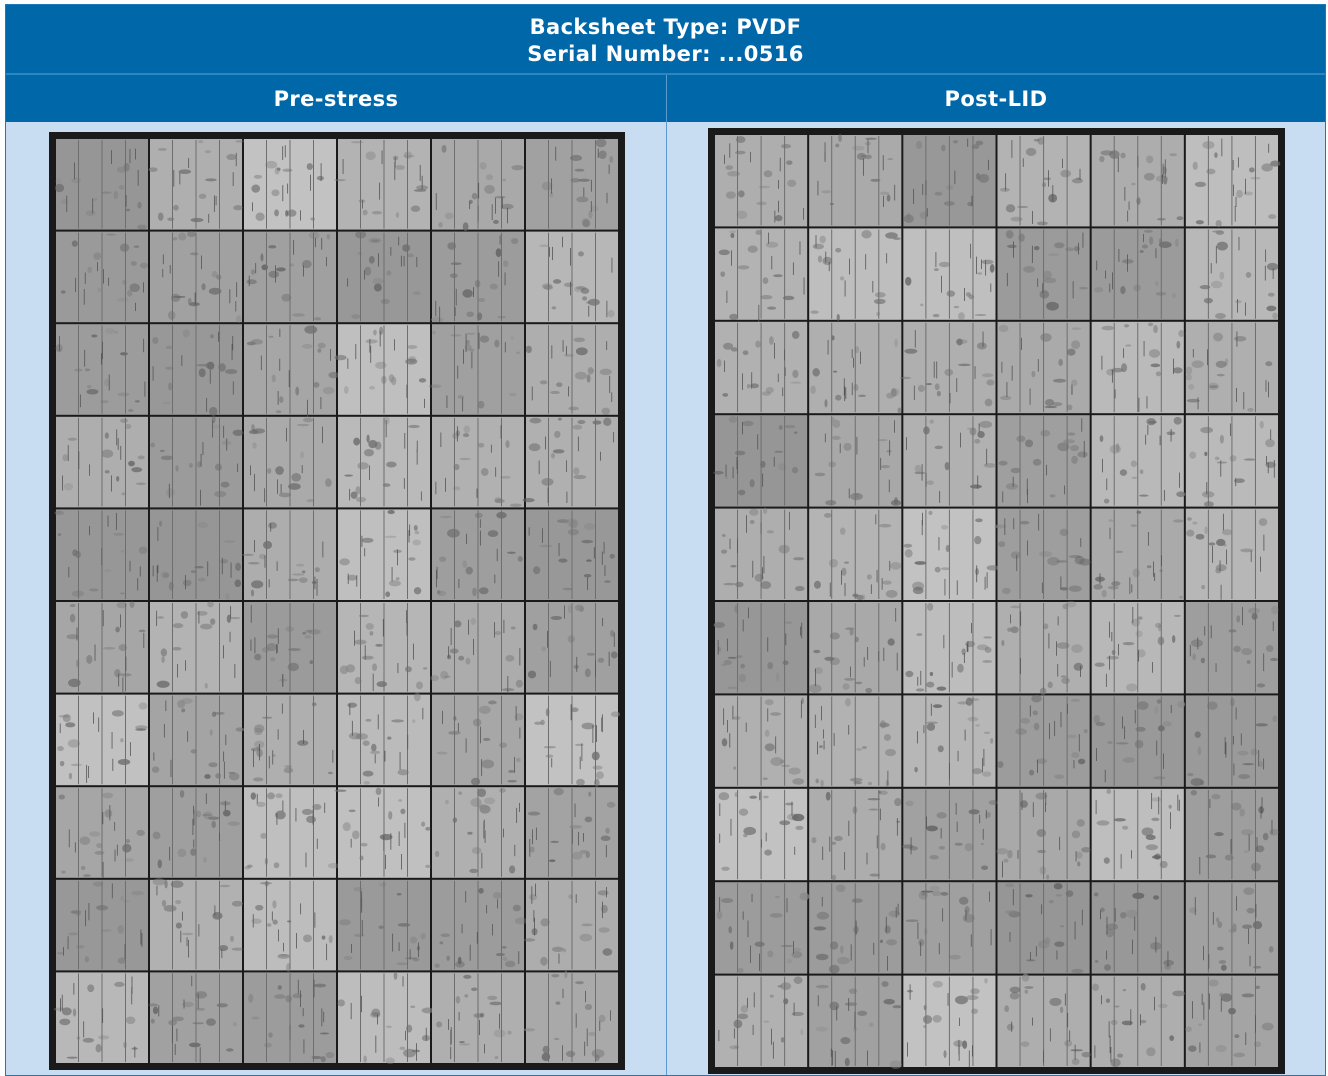  What do you see at coordinates (666, 575) in the screenshot?
I see `column-divider` at bounding box center [666, 575].